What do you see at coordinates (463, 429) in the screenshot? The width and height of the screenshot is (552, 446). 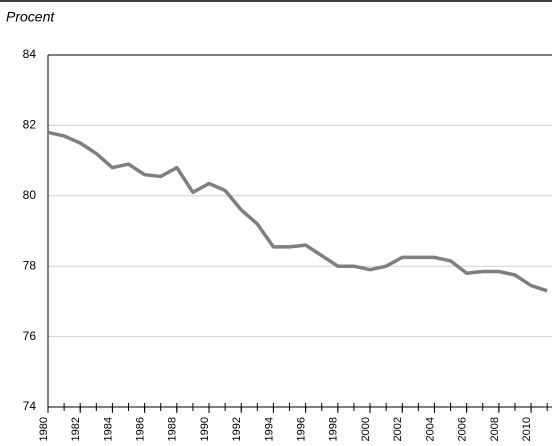 I see `x-tick-label: 2006` at bounding box center [463, 429].